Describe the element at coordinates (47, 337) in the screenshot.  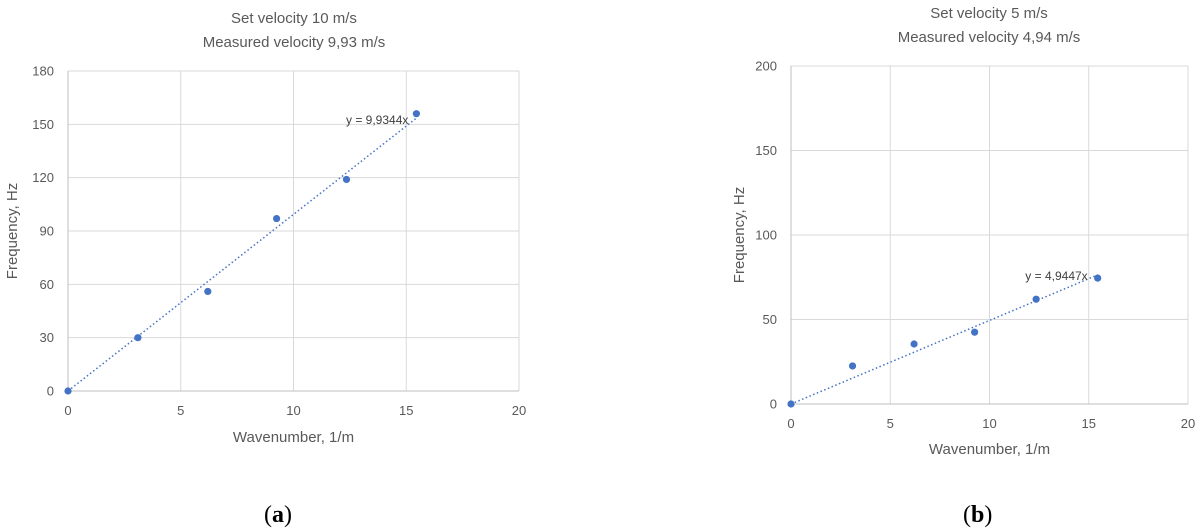
I see `chart1-y-tick-label-1: 30` at that location.